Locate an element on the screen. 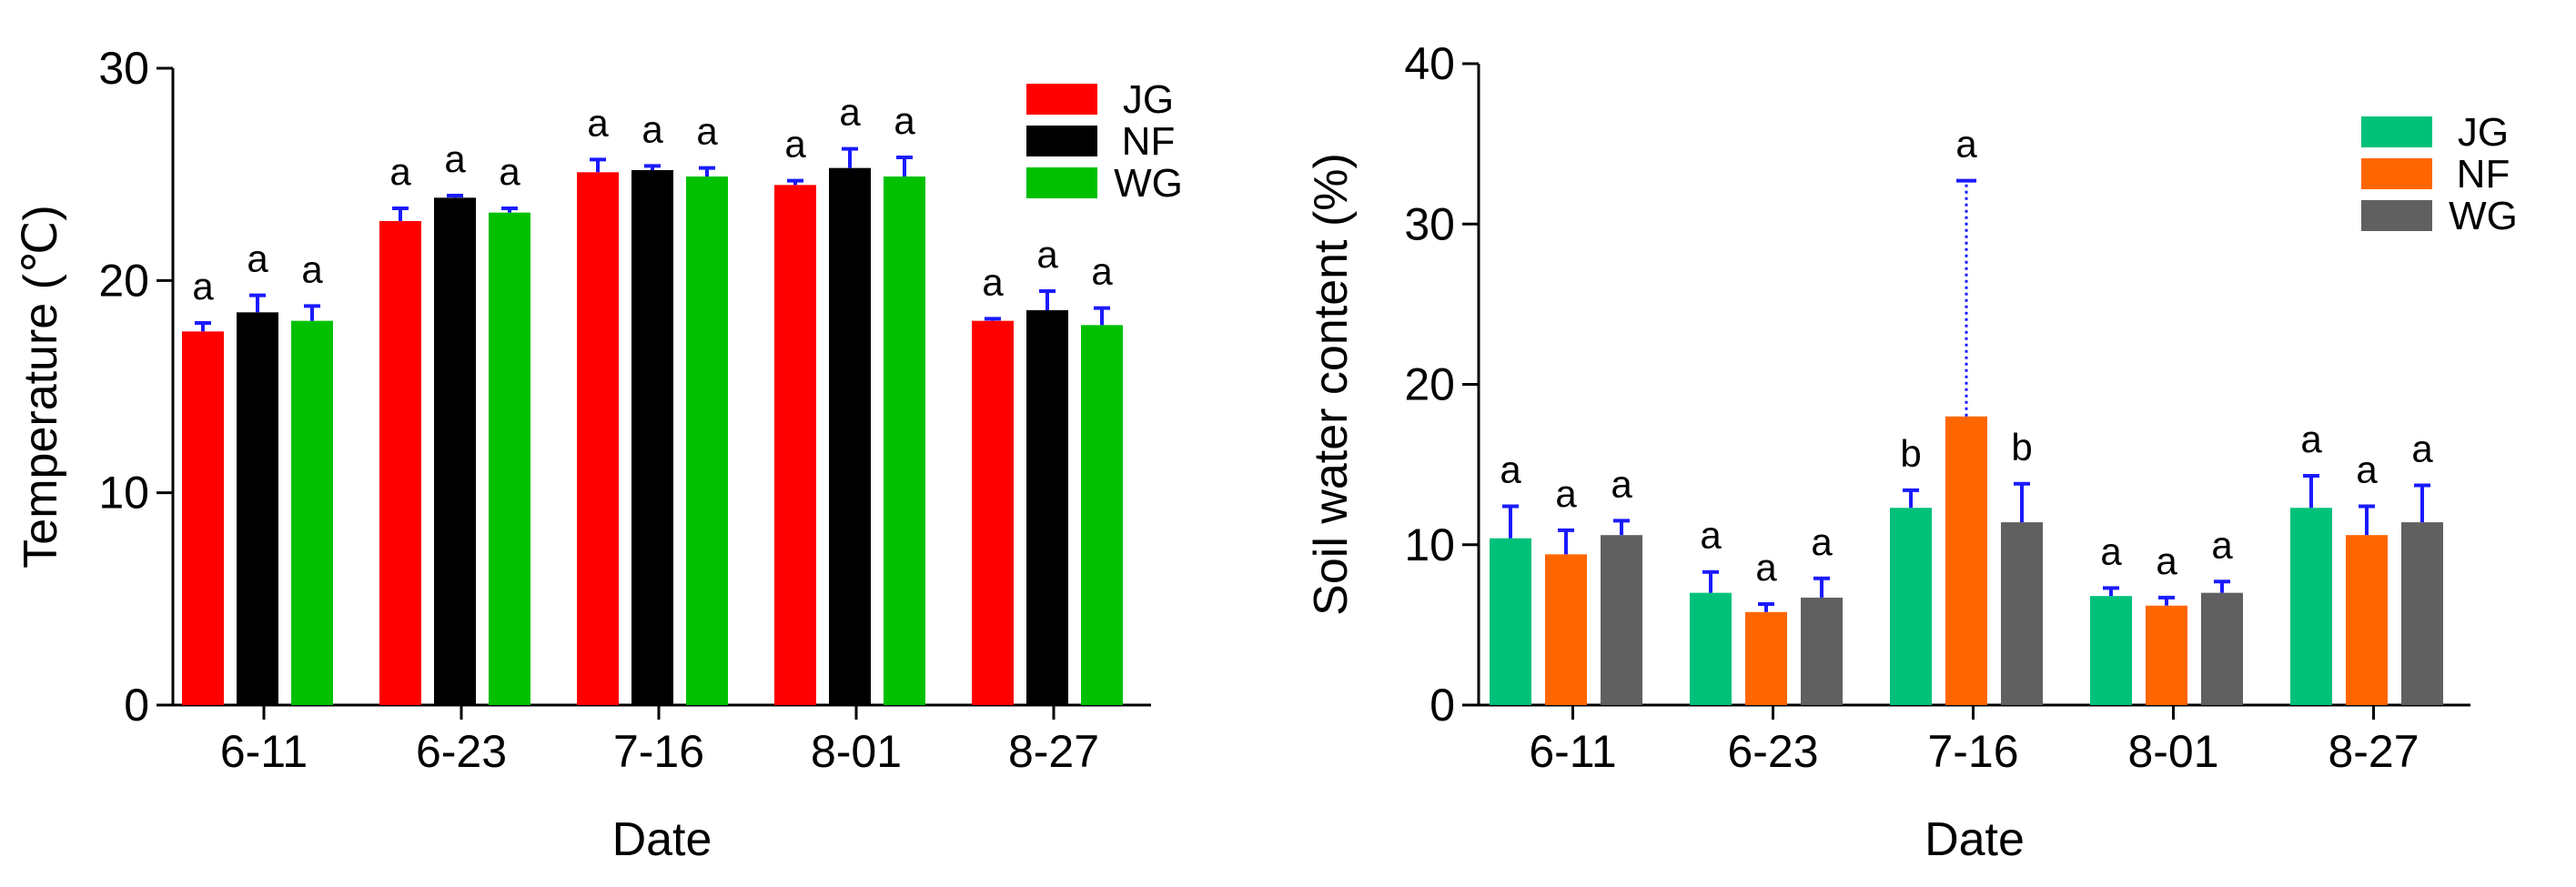 The image size is (2576, 887). y-tick-label: 40 is located at coordinates (1429, 63).